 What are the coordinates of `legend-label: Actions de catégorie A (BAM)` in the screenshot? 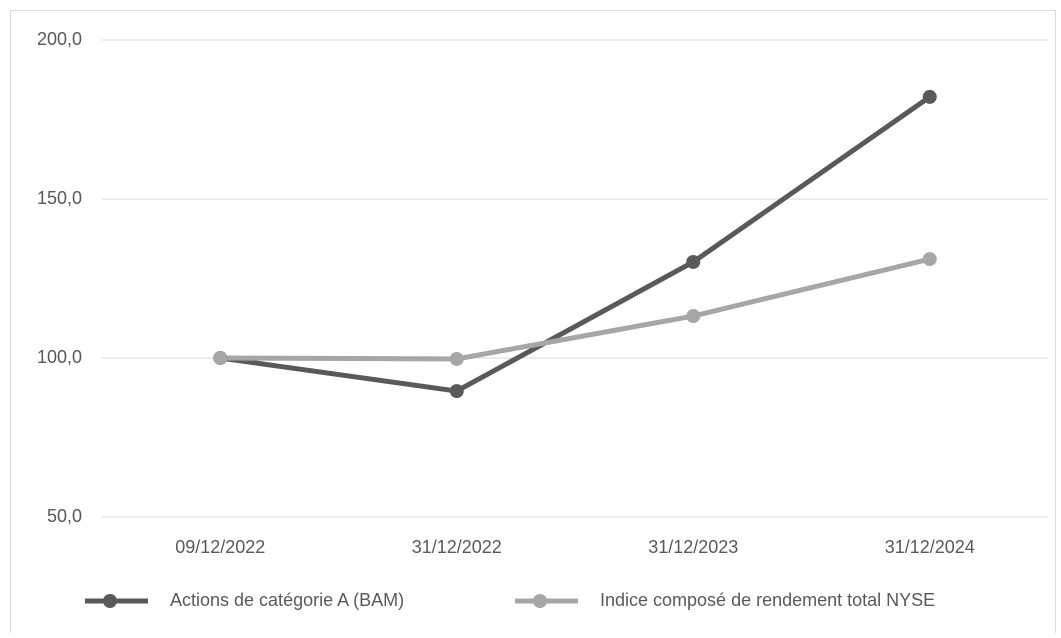 It's located at (287, 600).